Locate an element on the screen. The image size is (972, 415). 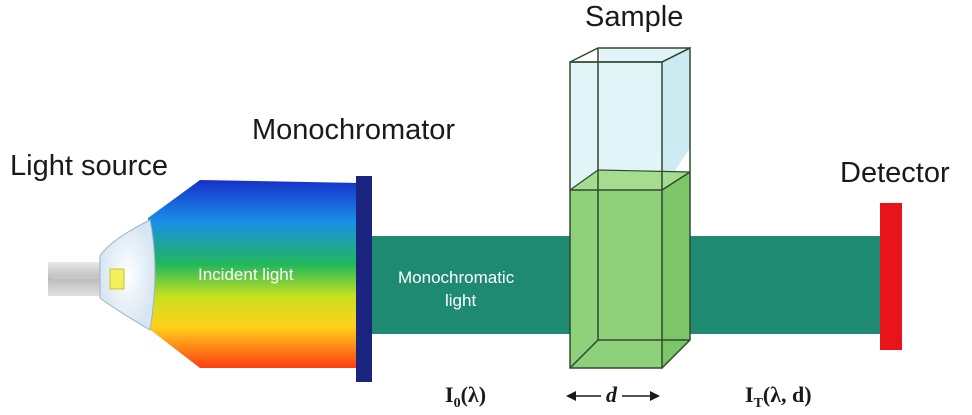
bulb-filament is located at coordinates (117, 279).